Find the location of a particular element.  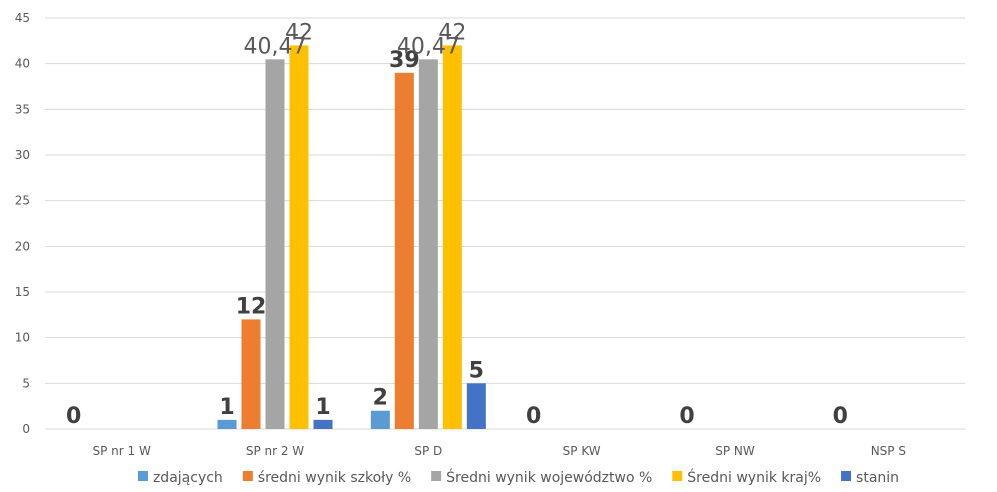

legend-item: zdających is located at coordinates (180, 478).